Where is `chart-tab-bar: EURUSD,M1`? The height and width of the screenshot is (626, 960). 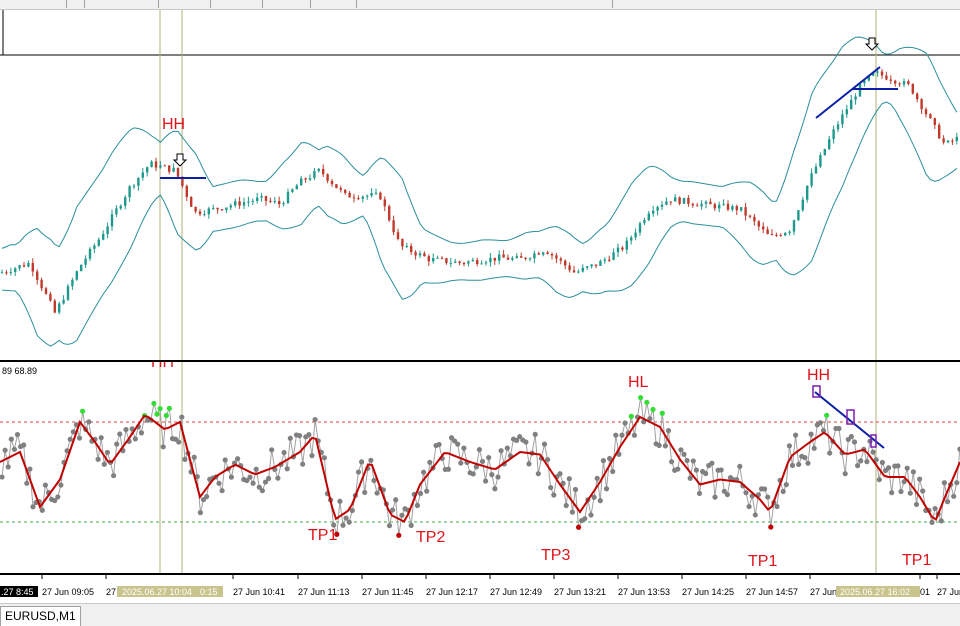 chart-tab-bar: EURUSD,M1 is located at coordinates (480, 614).